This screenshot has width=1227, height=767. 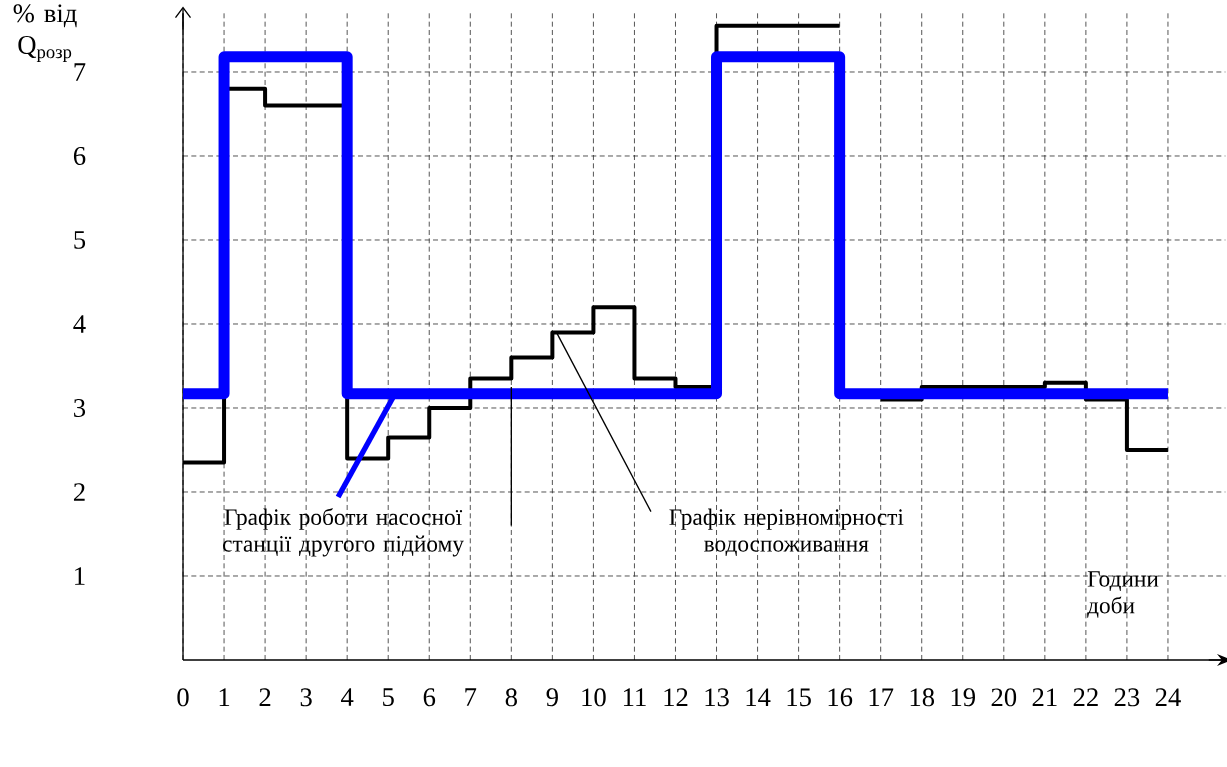 What do you see at coordinates (881, 697) in the screenshot?
I see `x-tick-label: 17` at bounding box center [881, 697].